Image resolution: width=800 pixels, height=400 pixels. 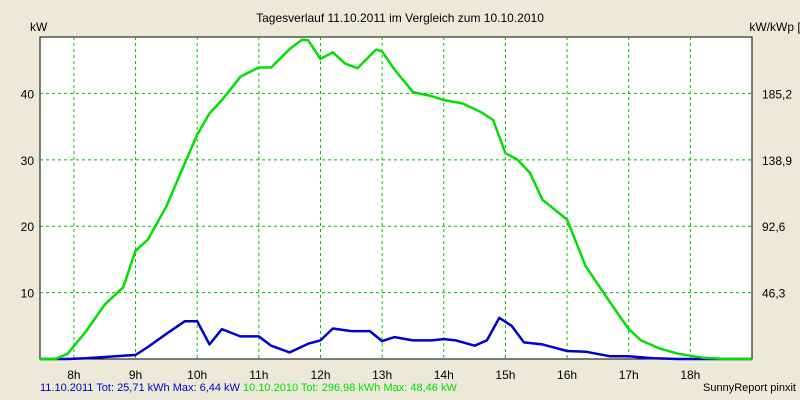 I want to click on y2-axis-label: kW/kWp [%], so click(x=774, y=27).